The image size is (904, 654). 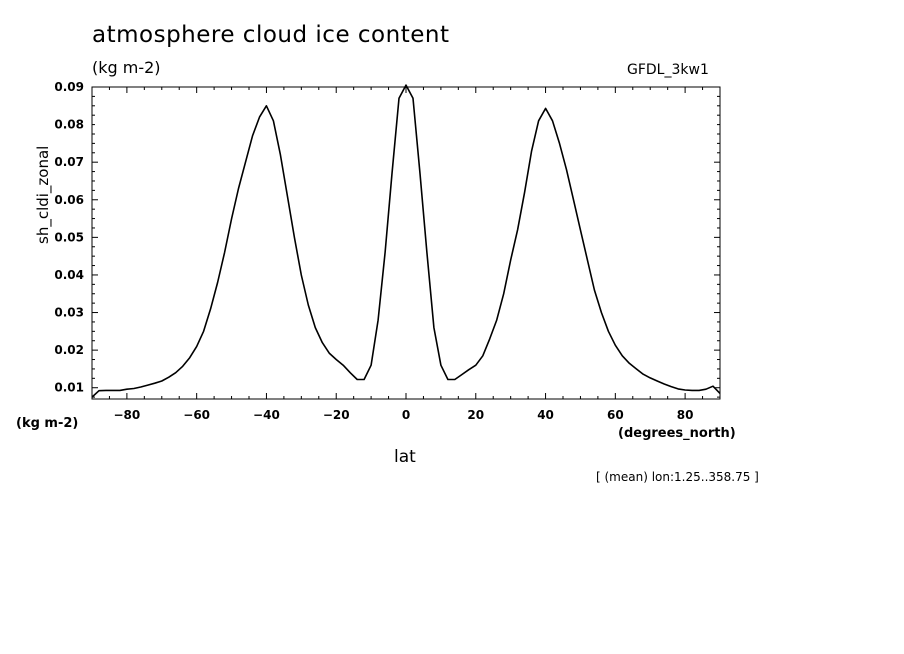 What do you see at coordinates (336, 415) in the screenshot?
I see `x-tick-label: −20` at bounding box center [336, 415].